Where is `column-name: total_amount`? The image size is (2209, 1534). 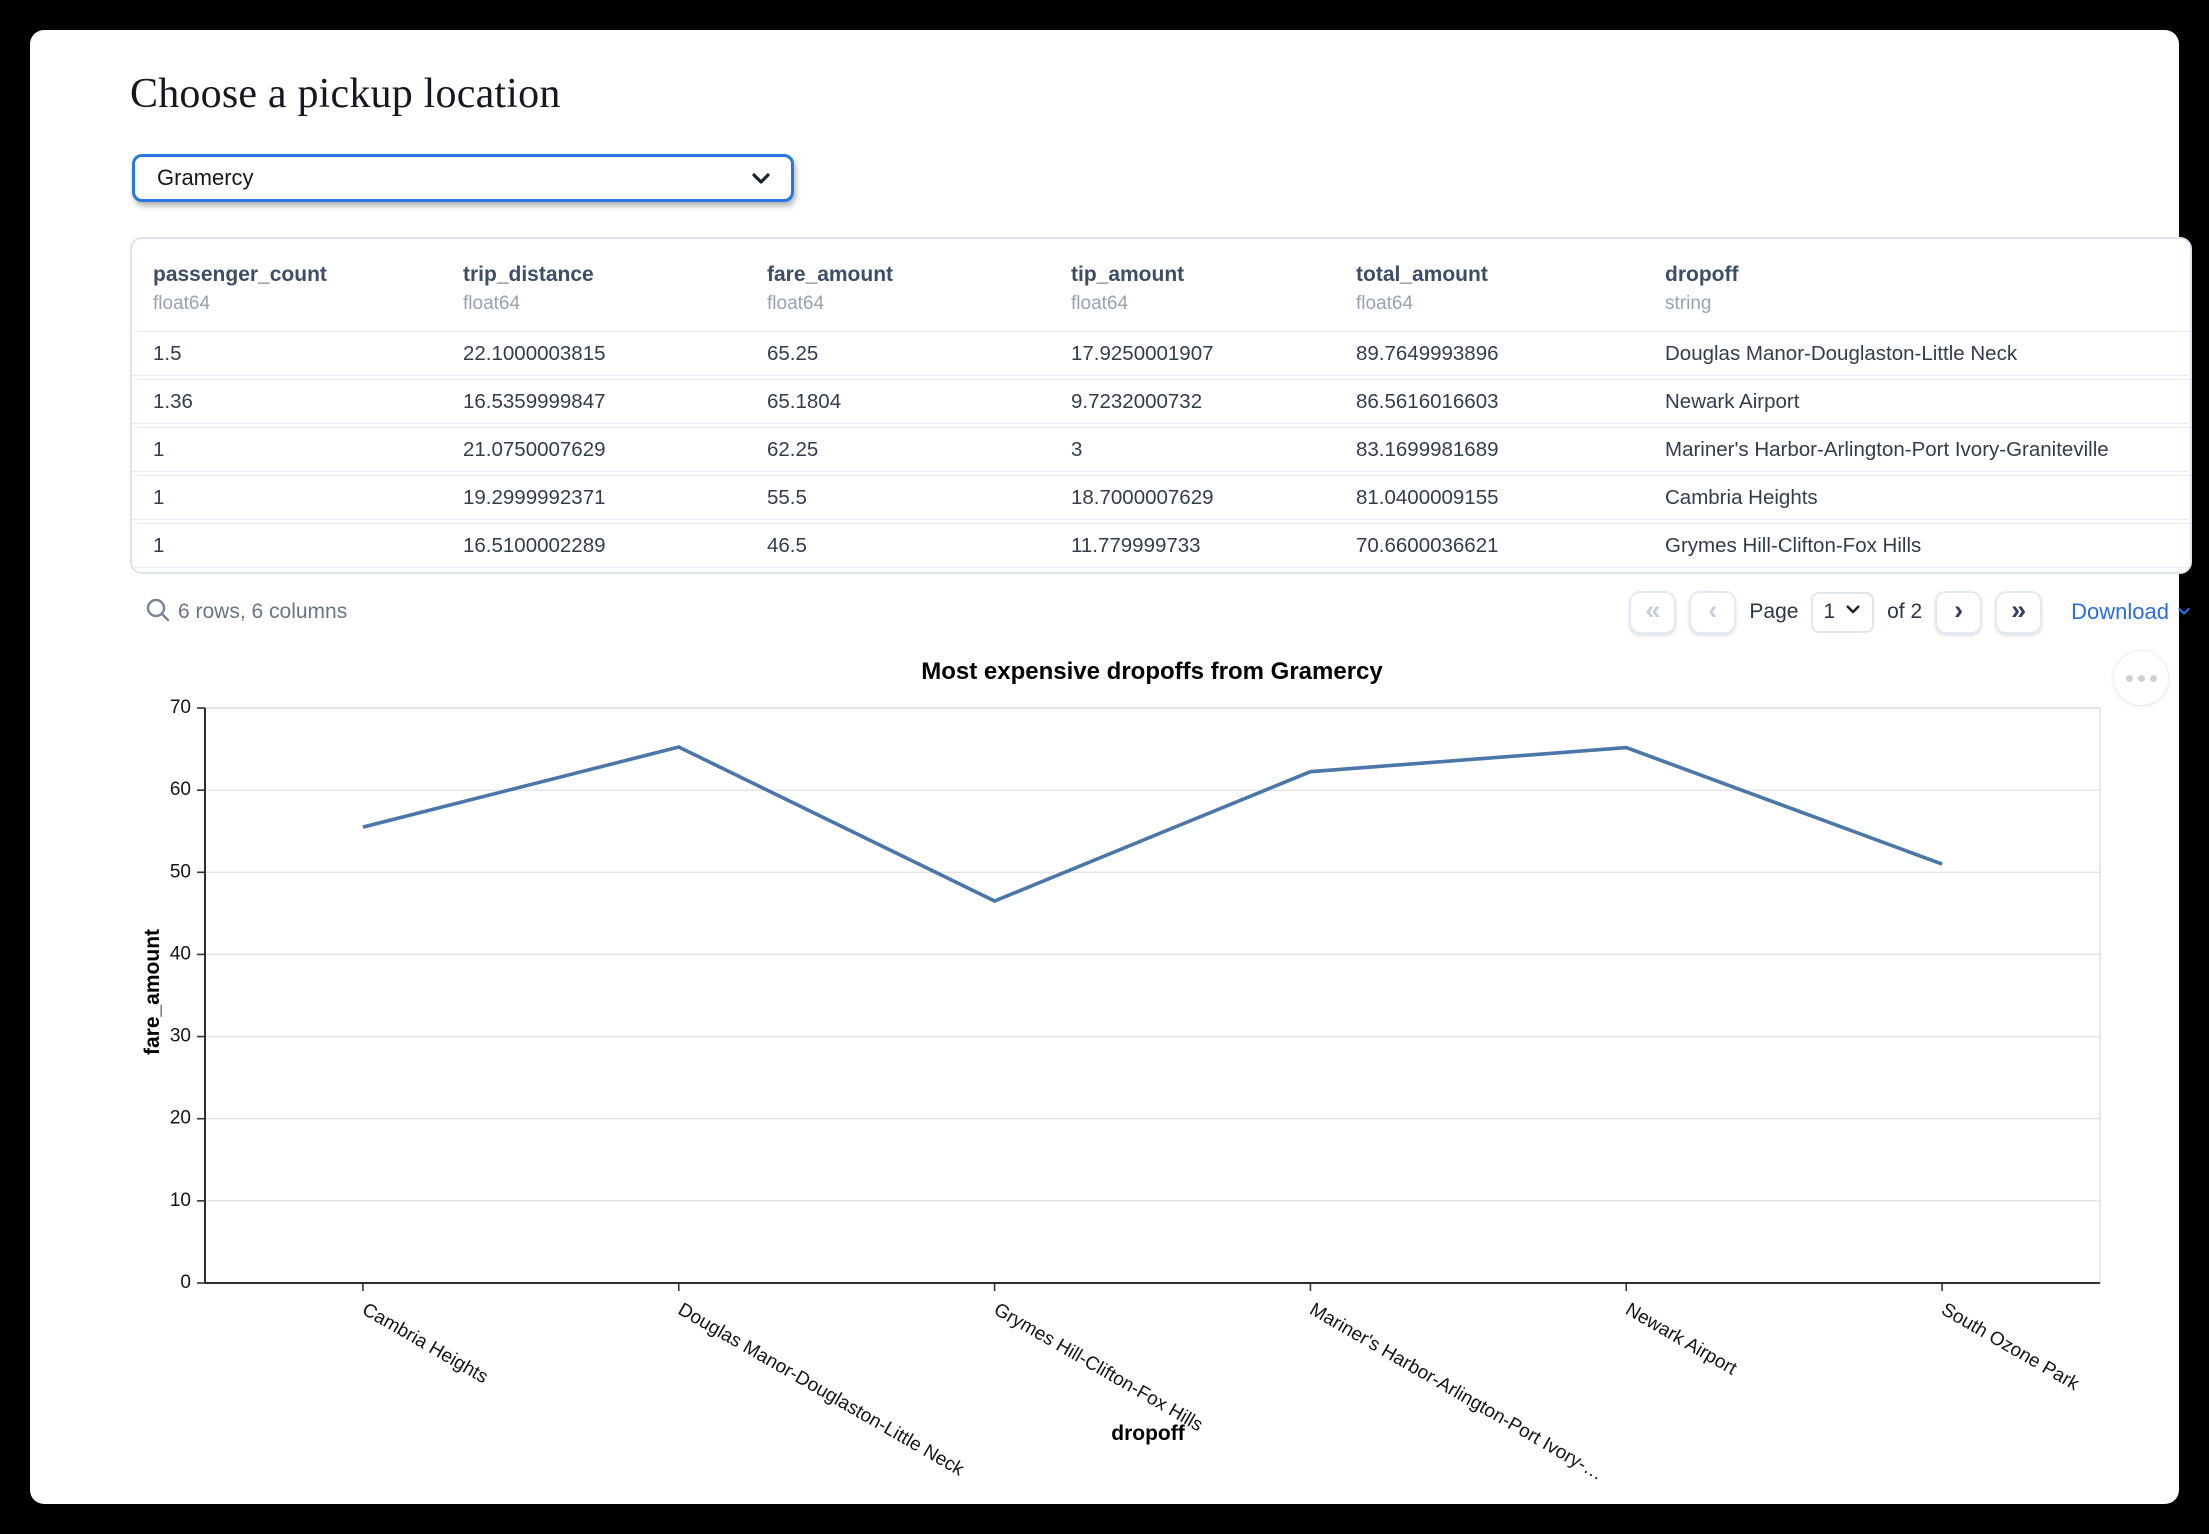
column-name: total_amount is located at coordinates (1422, 274).